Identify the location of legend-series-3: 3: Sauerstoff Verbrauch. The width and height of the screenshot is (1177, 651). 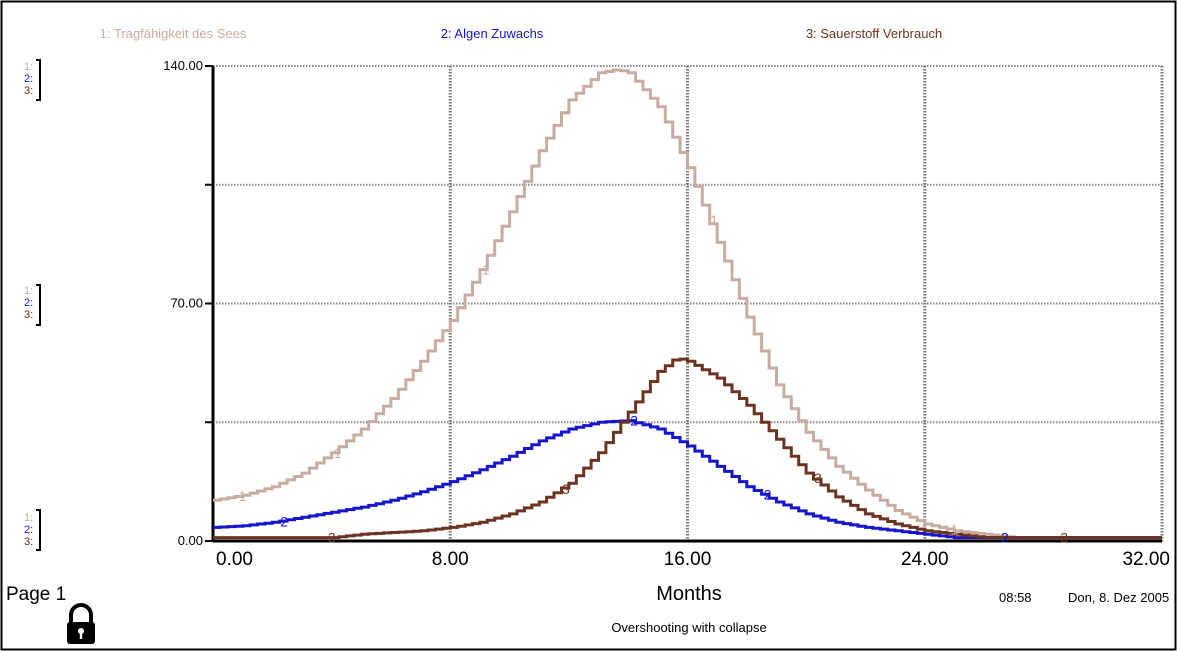
(874, 33).